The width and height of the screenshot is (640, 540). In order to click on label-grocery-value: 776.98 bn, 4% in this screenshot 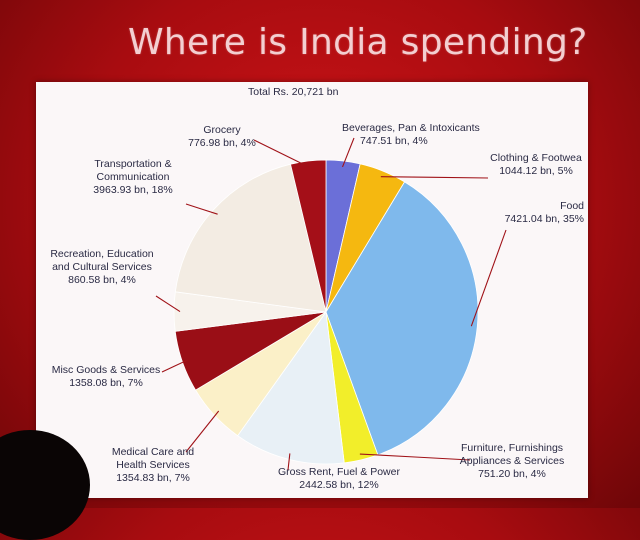, I will do `click(222, 143)`.